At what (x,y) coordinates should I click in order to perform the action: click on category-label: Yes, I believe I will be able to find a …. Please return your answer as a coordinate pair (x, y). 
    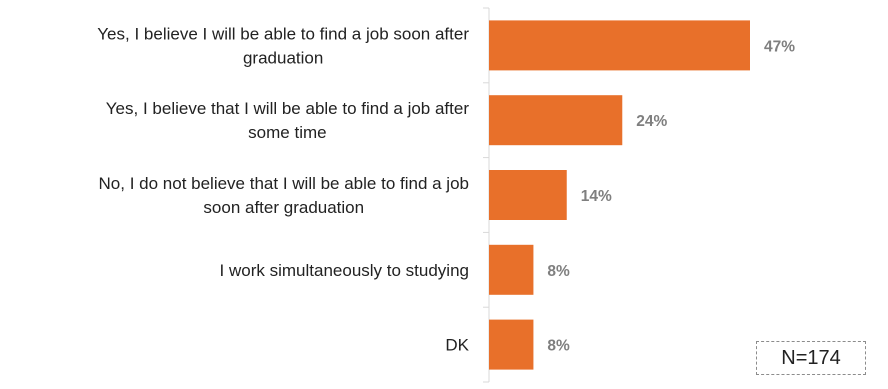
    Looking at the image, I should click on (283, 45).